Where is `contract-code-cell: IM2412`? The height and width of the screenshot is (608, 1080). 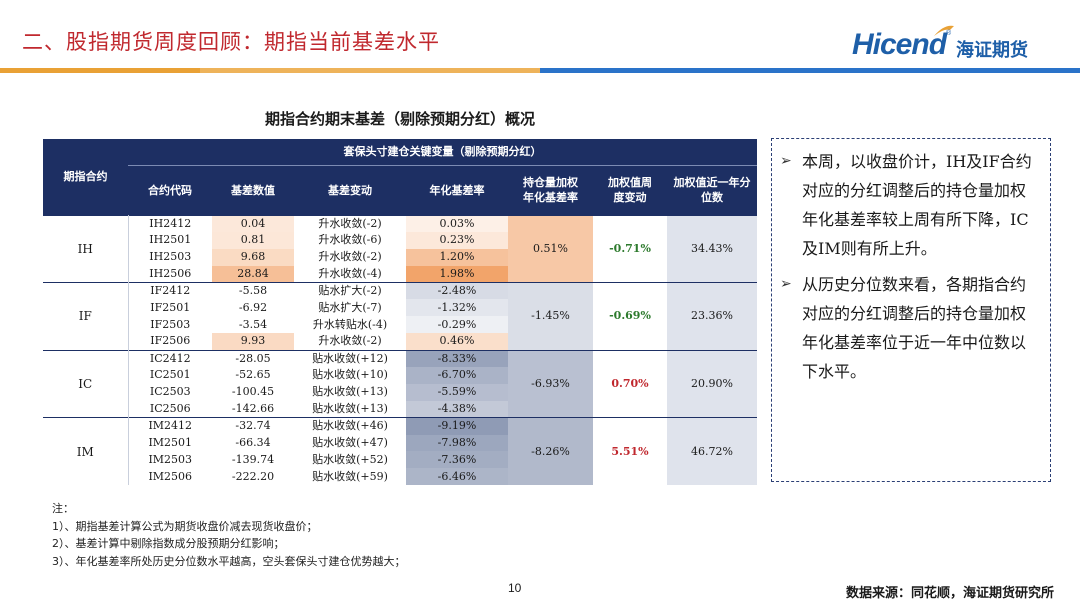
contract-code-cell: IM2412 is located at coordinates (170, 426).